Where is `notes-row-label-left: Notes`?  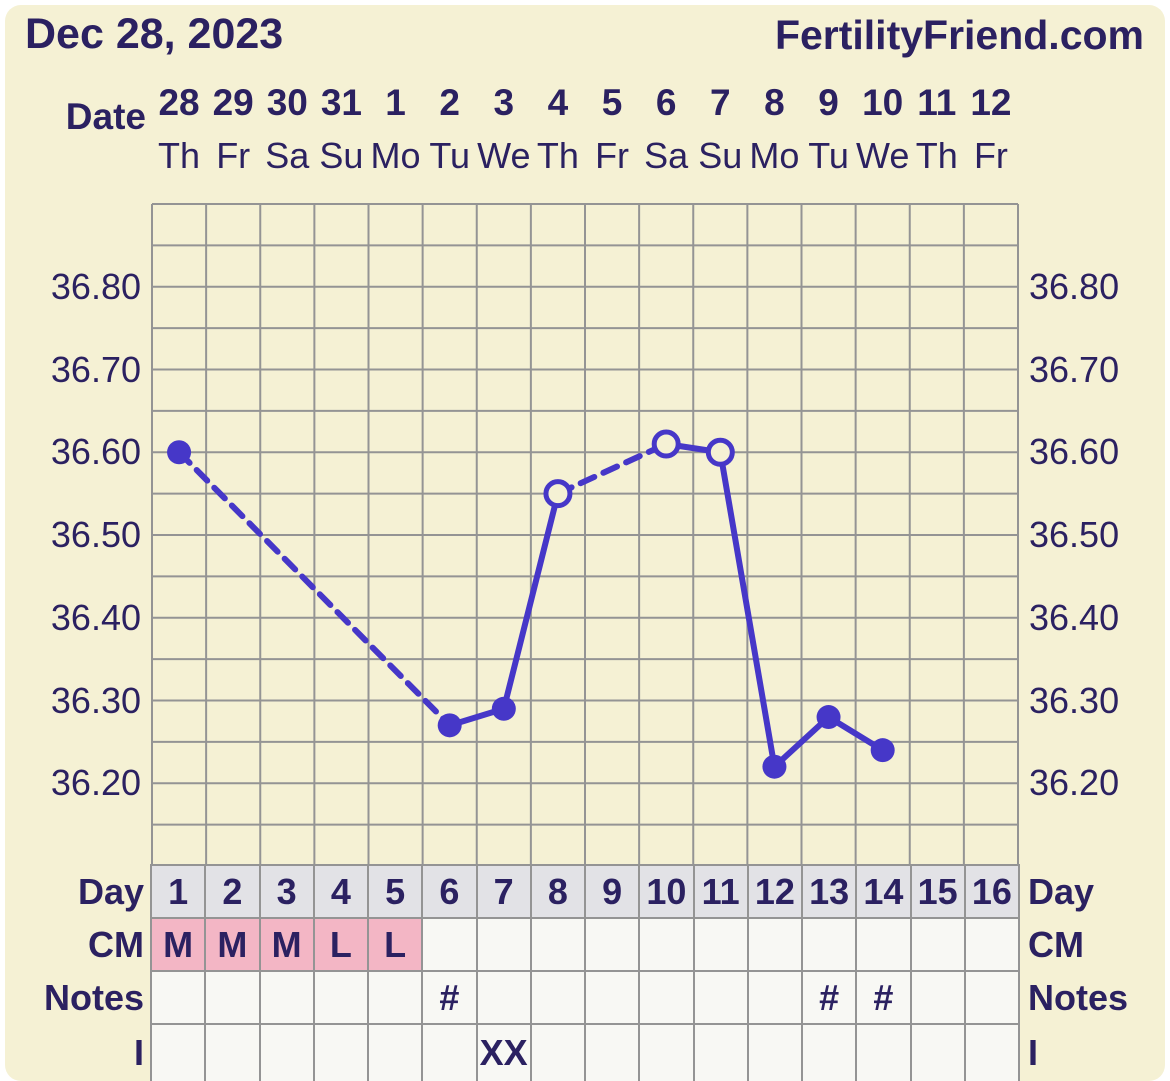 notes-row-label-left: Notes is located at coordinates (93, 997).